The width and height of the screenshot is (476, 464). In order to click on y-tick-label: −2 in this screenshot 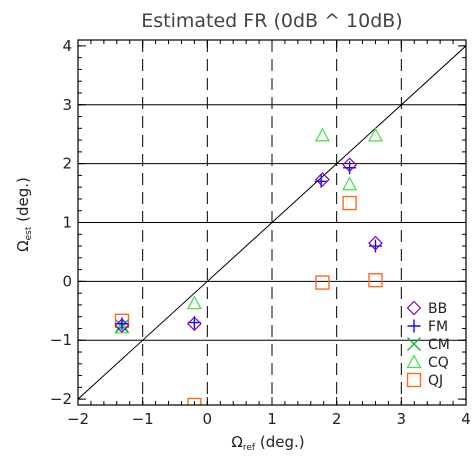, I will do `click(61, 399)`.